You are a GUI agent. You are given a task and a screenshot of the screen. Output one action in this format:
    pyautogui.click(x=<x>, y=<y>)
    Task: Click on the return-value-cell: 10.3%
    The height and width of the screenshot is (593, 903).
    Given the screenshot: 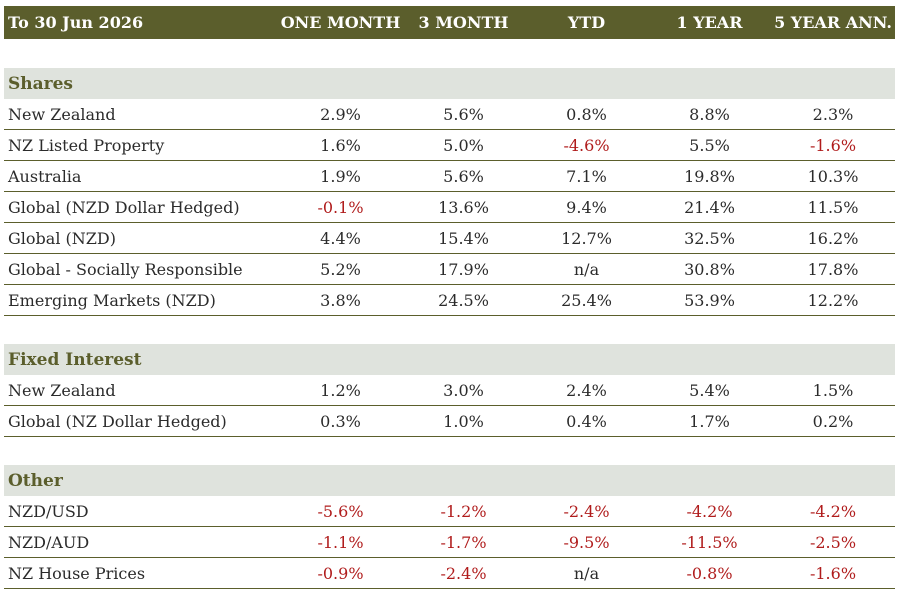 What is the action you would take?
    pyautogui.click(x=833, y=176)
    